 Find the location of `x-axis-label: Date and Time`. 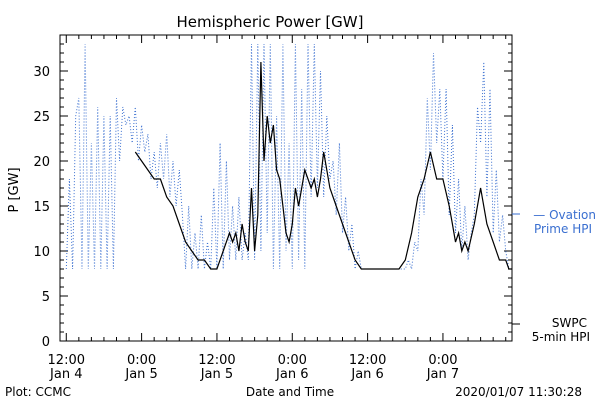

x-axis-label: Date and Time is located at coordinates (290, 392).